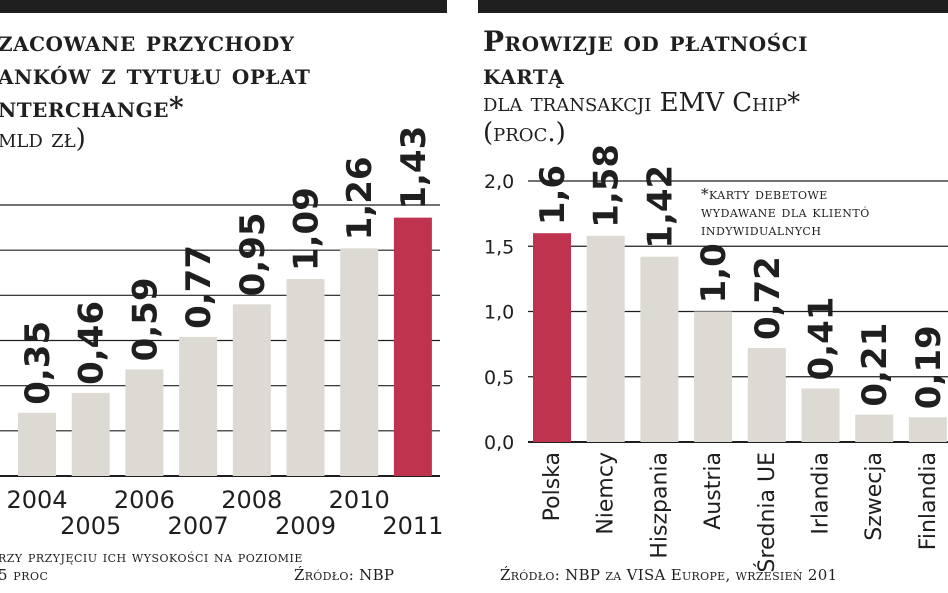  What do you see at coordinates (714, 273) in the screenshot?
I see `right-data-label-Austria: 1,0` at bounding box center [714, 273].